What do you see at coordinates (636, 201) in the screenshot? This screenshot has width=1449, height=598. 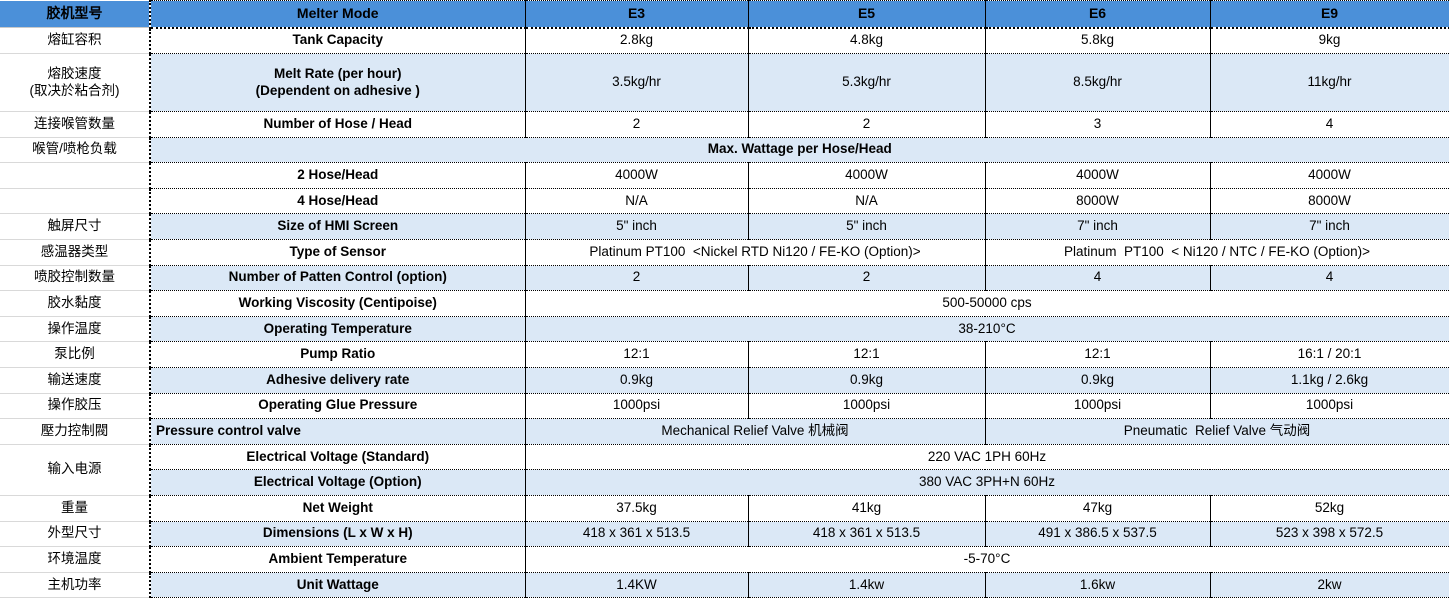 I see `value-e3: N/A` at bounding box center [636, 201].